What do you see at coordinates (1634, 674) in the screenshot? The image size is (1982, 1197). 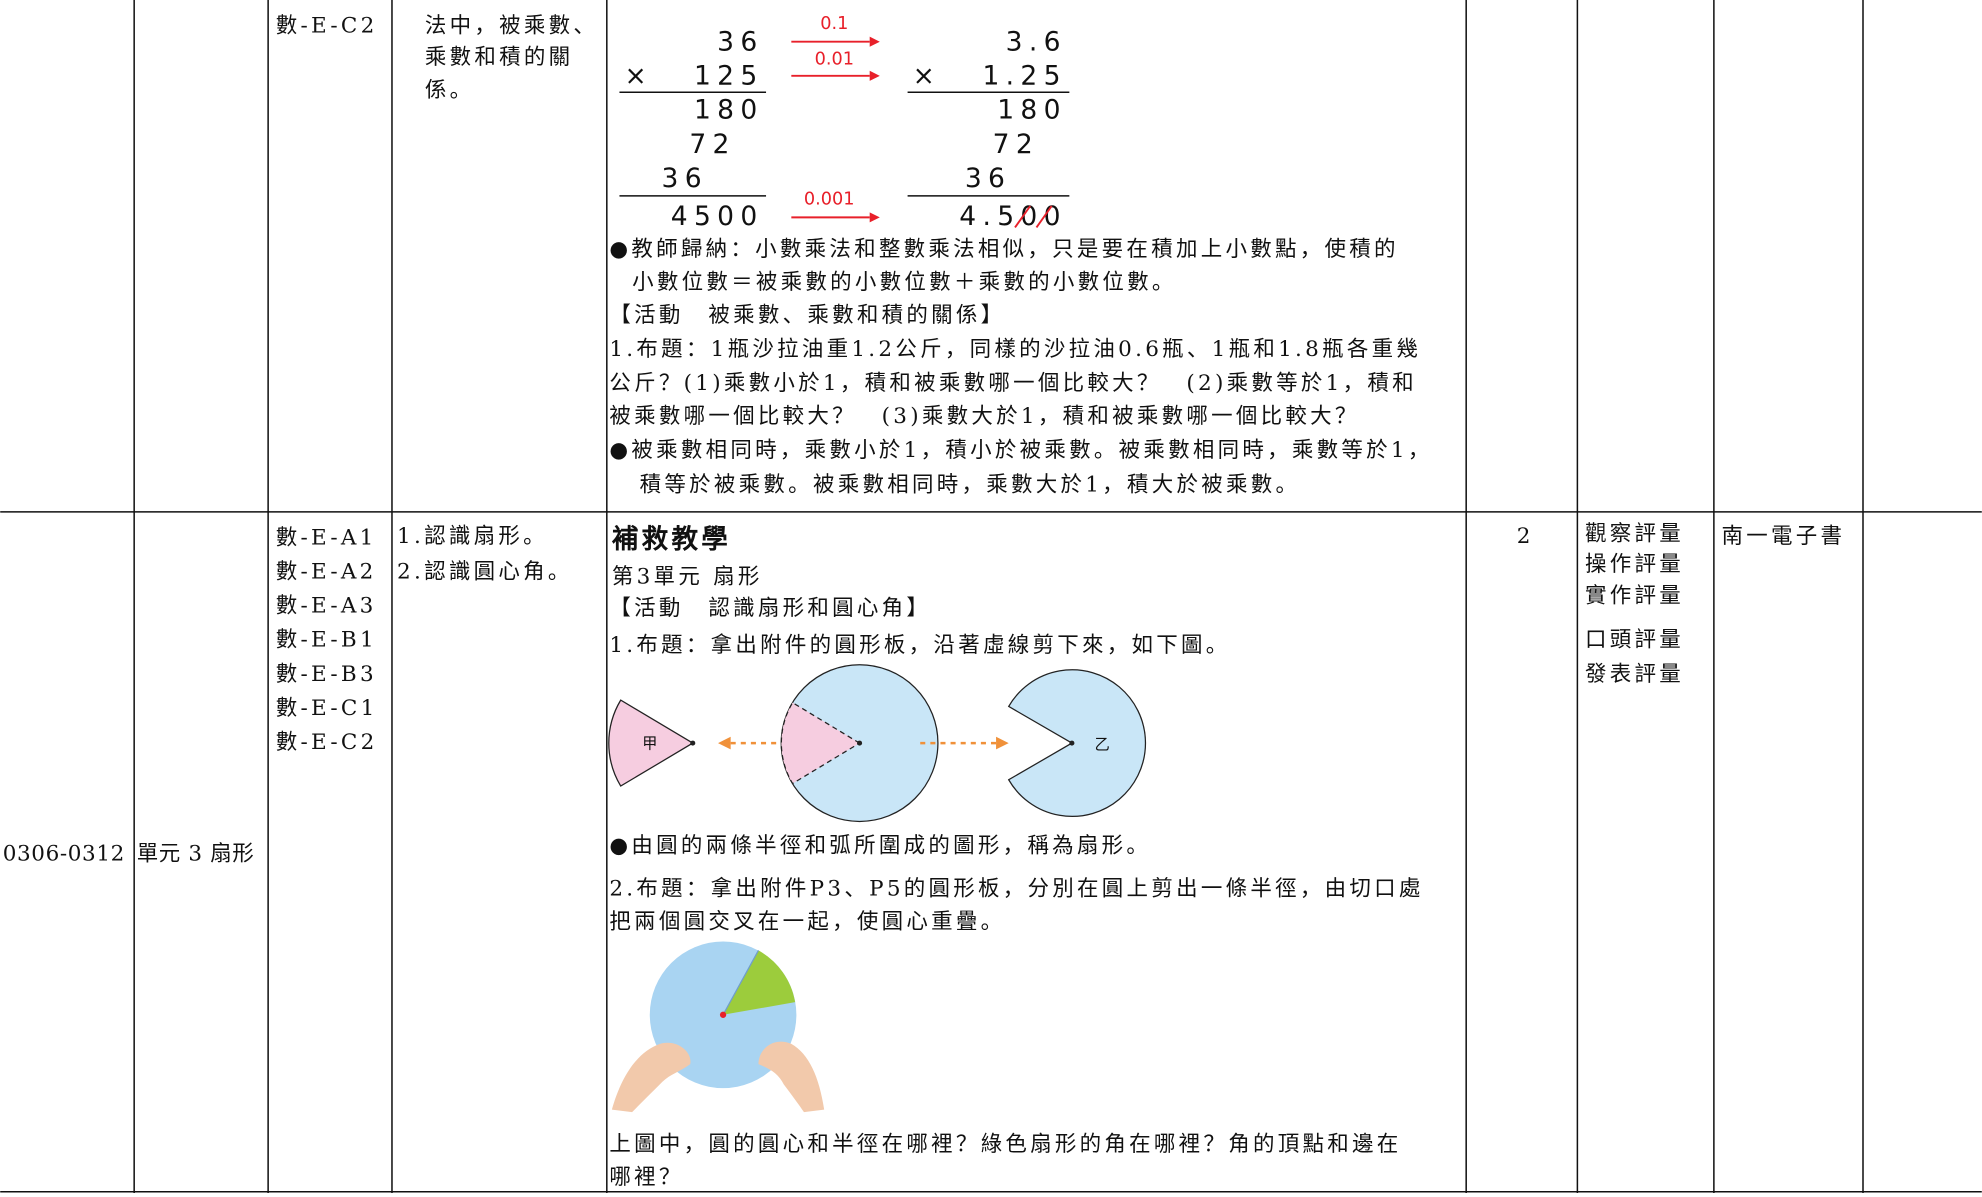 I see `assessment: 發表評量` at bounding box center [1634, 674].